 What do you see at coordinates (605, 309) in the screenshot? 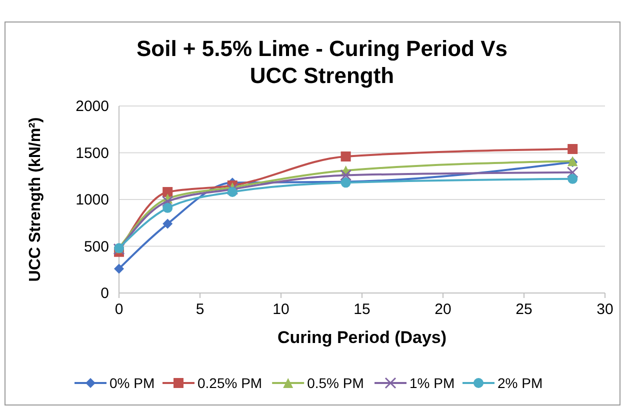
I see `x-tick-label: 30` at bounding box center [605, 309].